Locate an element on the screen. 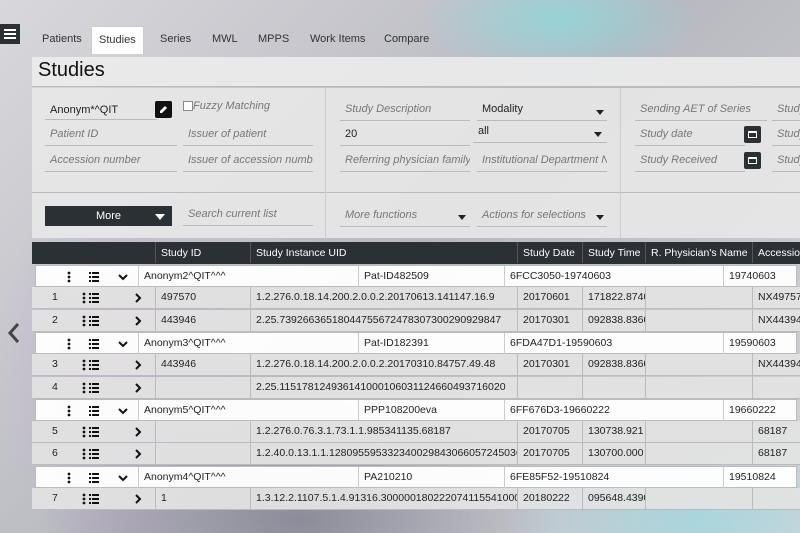 This screenshot has width=800, height=533. column-header: Accession is located at coordinates (776, 252).